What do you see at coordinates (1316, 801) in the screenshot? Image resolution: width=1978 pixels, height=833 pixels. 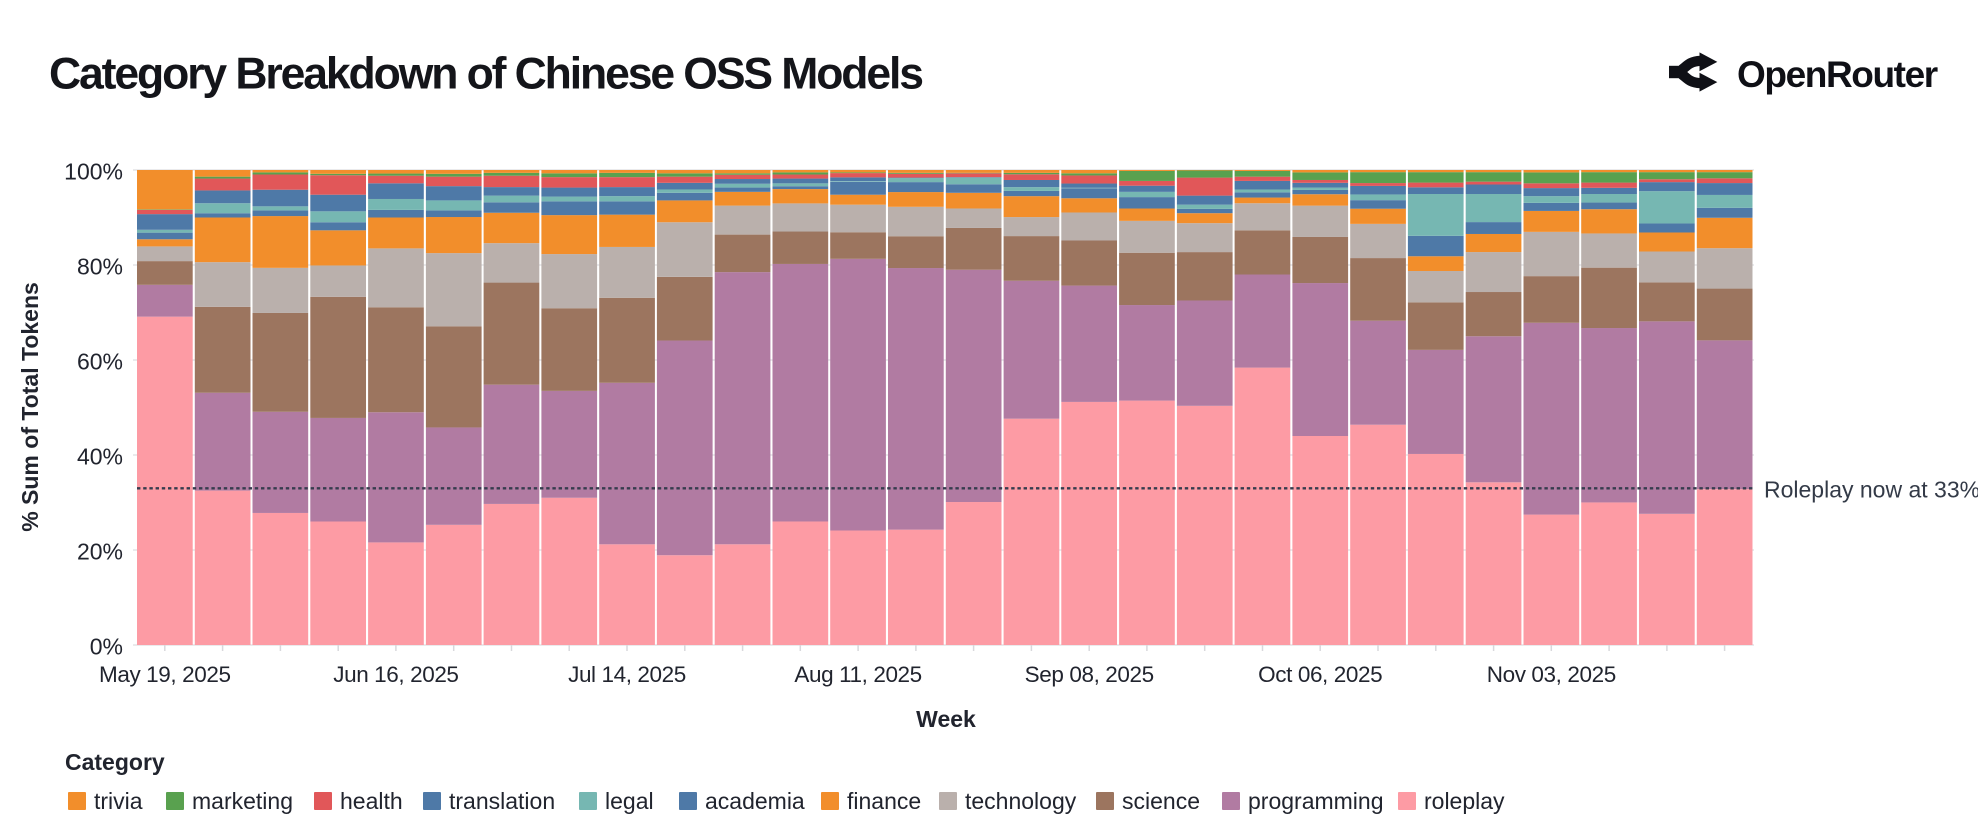 I see `svg-text: programming` at bounding box center [1316, 801].